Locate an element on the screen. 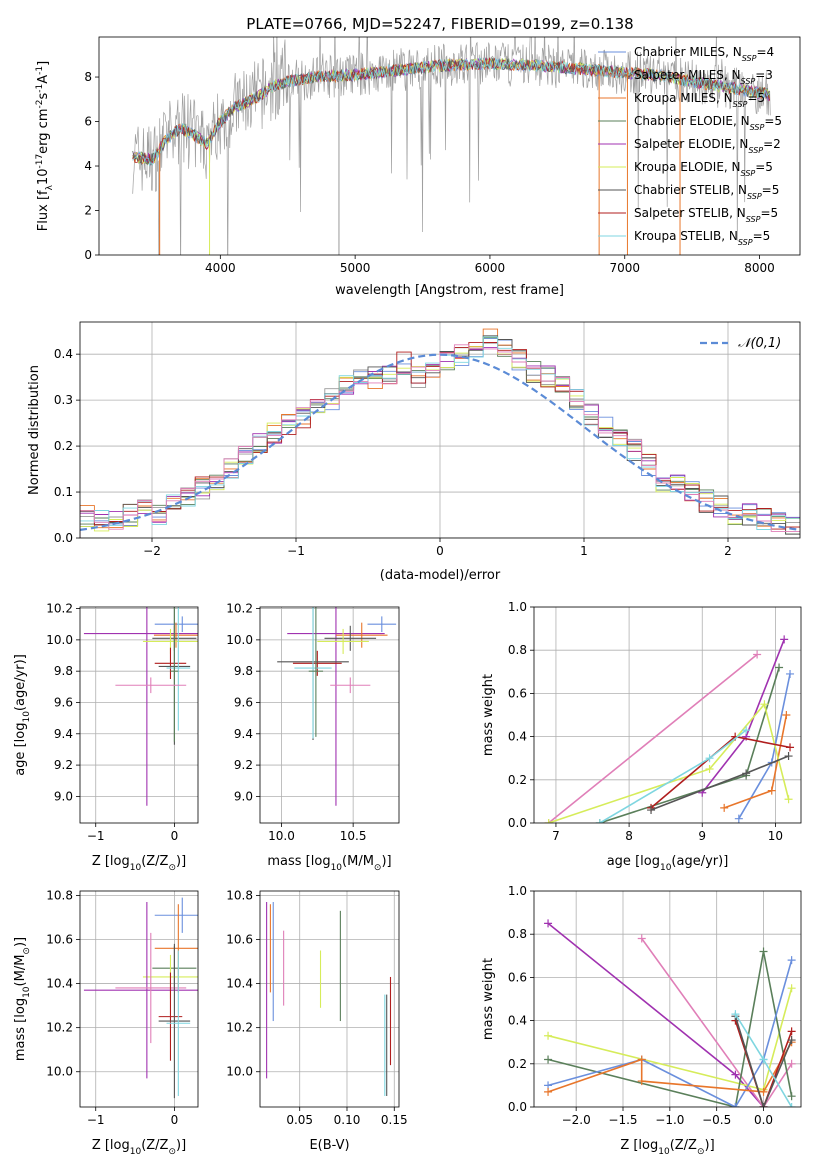 The width and height of the screenshot is (819, 1170). weight-vs-age-xtick-label: 9 is located at coordinates (702, 836).